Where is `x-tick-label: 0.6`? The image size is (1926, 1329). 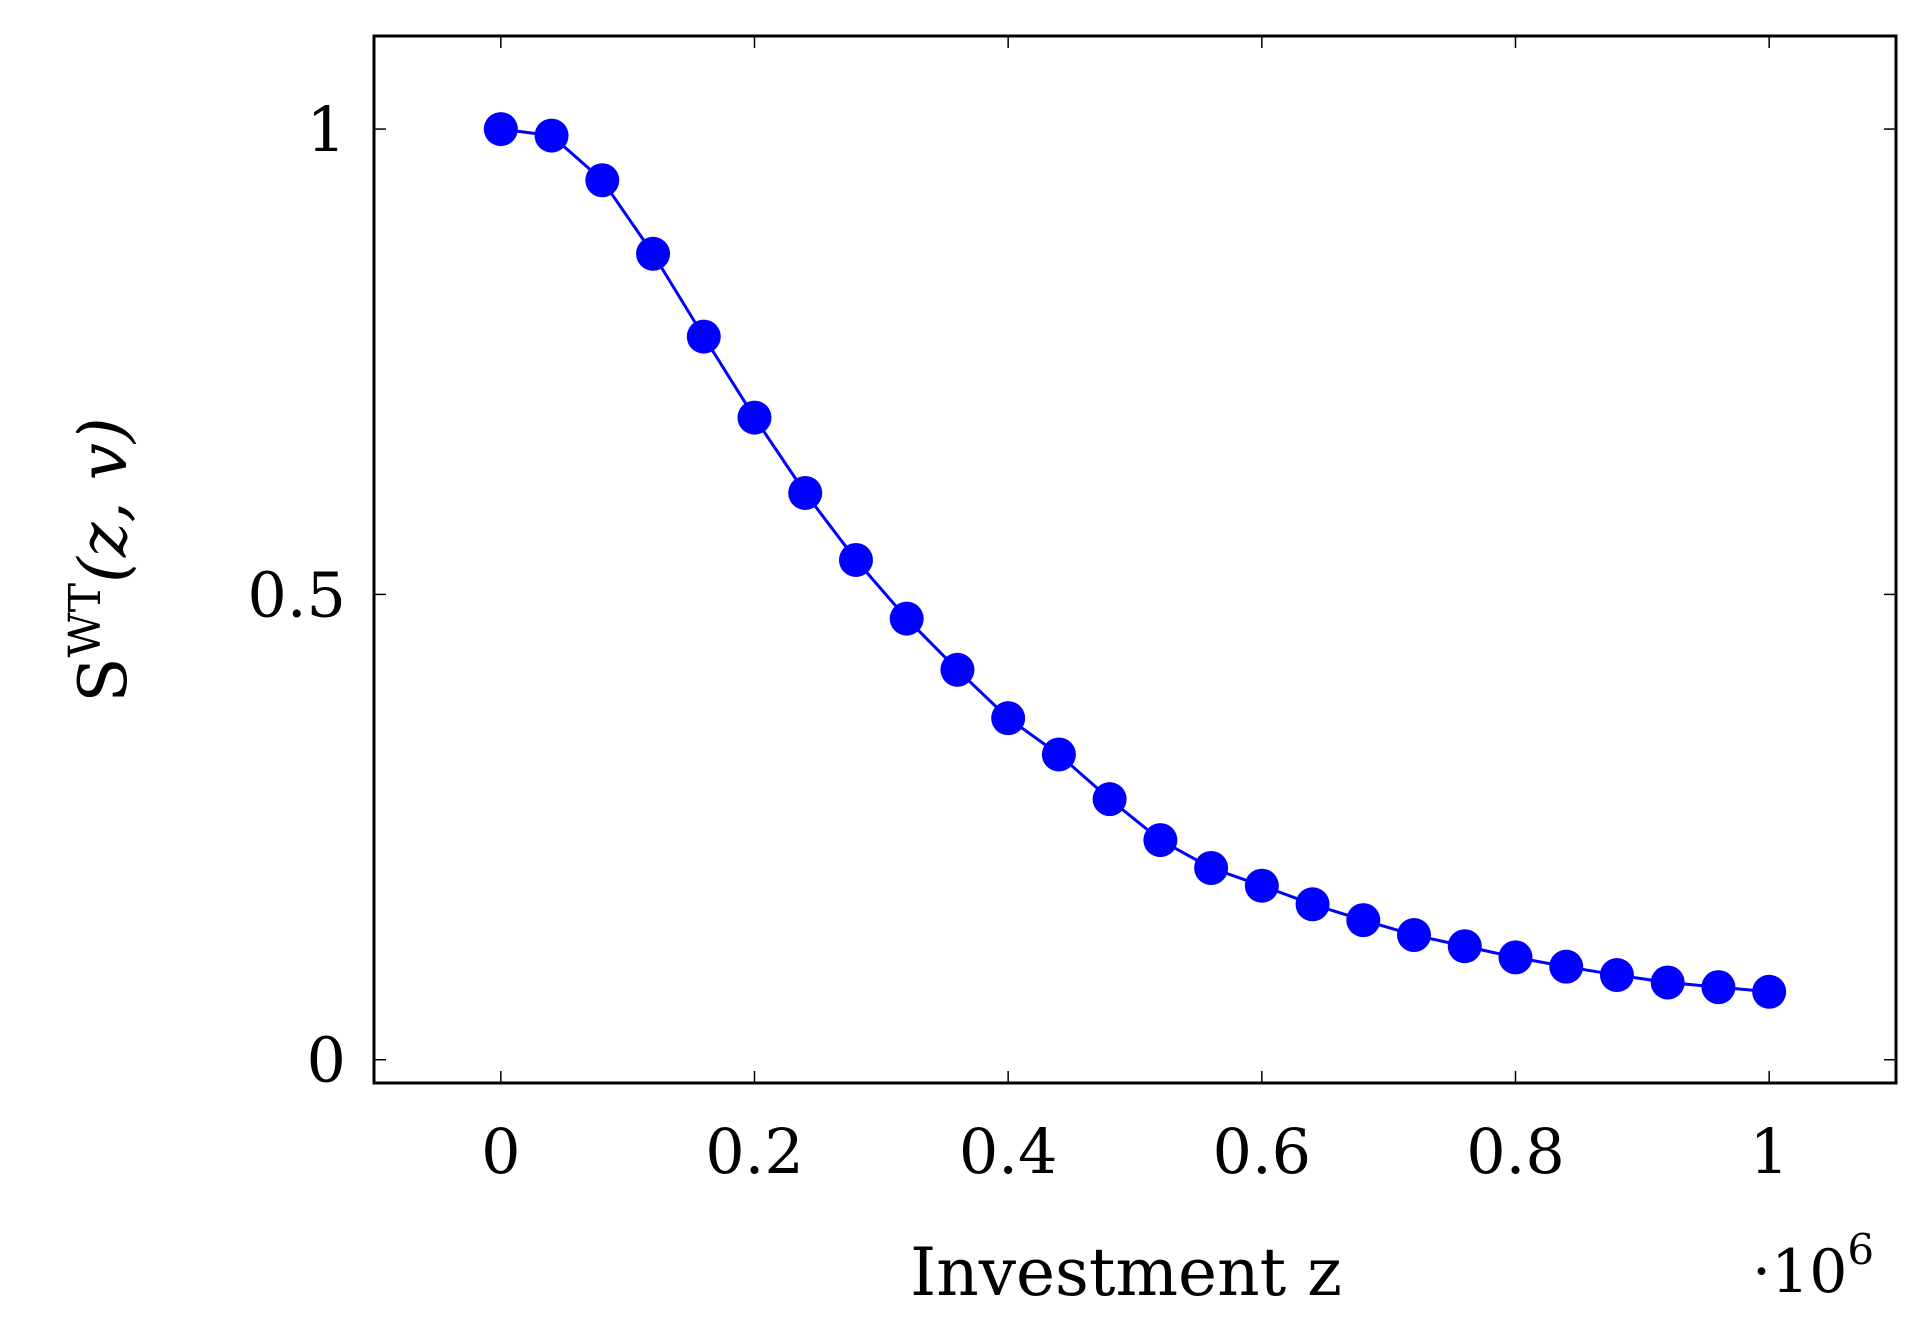 x-tick-label: 0.6 is located at coordinates (1262, 1151).